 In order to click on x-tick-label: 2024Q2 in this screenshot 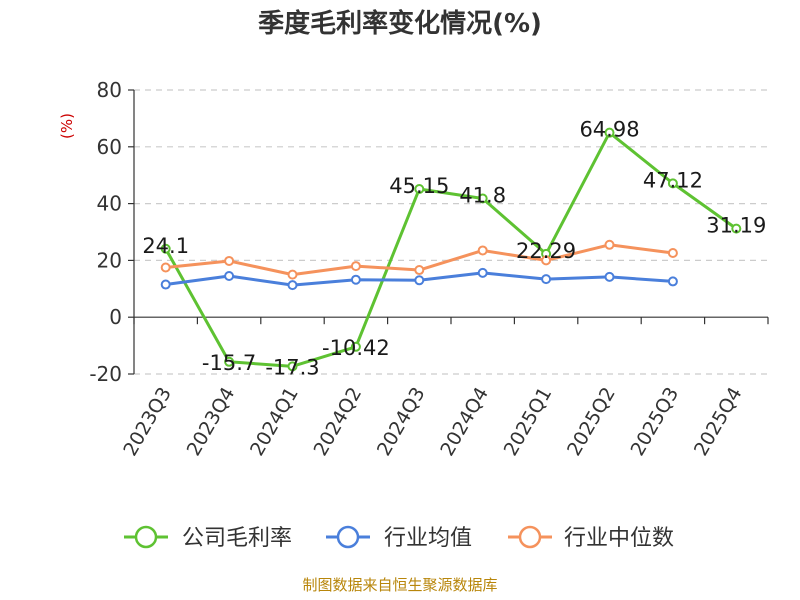, I will do `click(337, 422)`.